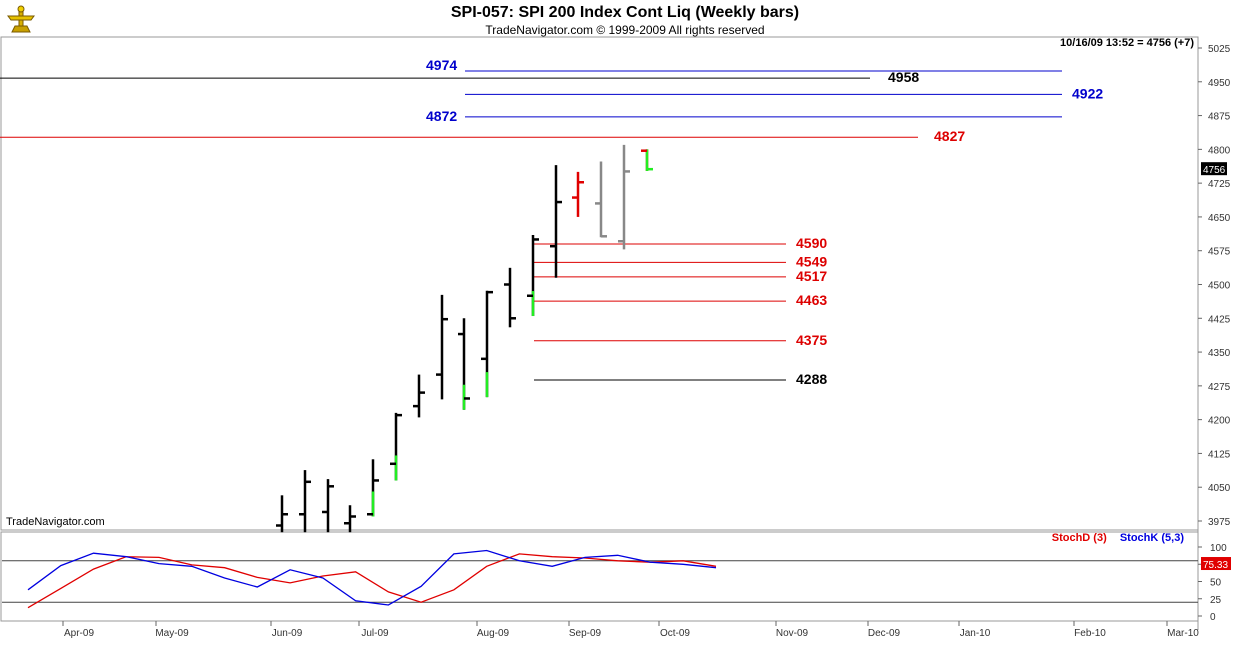 The image size is (1250, 648). I want to click on x-tick-label: Nov-09, so click(792, 633).